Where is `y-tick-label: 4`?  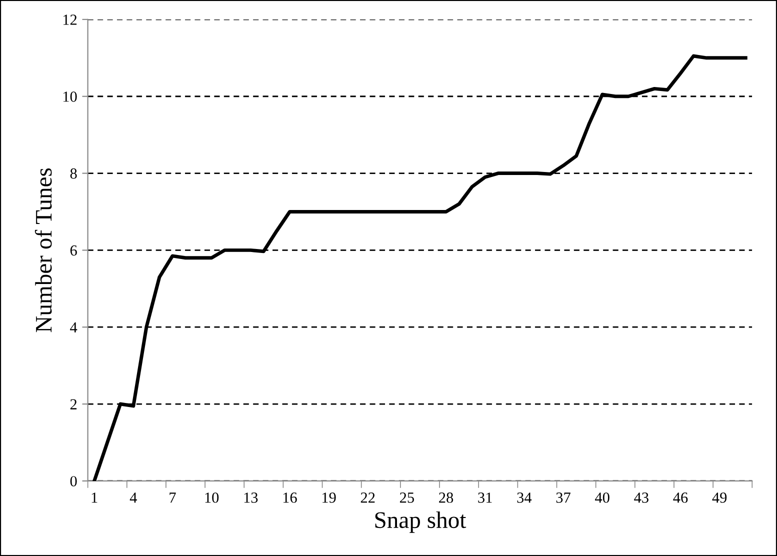
y-tick-label: 4 is located at coordinates (74, 327).